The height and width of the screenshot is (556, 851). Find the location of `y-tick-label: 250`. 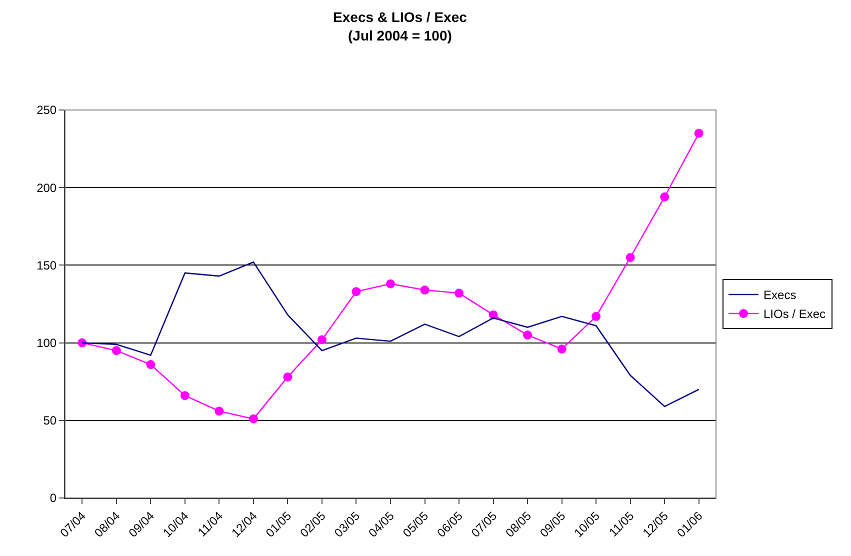

y-tick-label: 250 is located at coordinates (46, 110).